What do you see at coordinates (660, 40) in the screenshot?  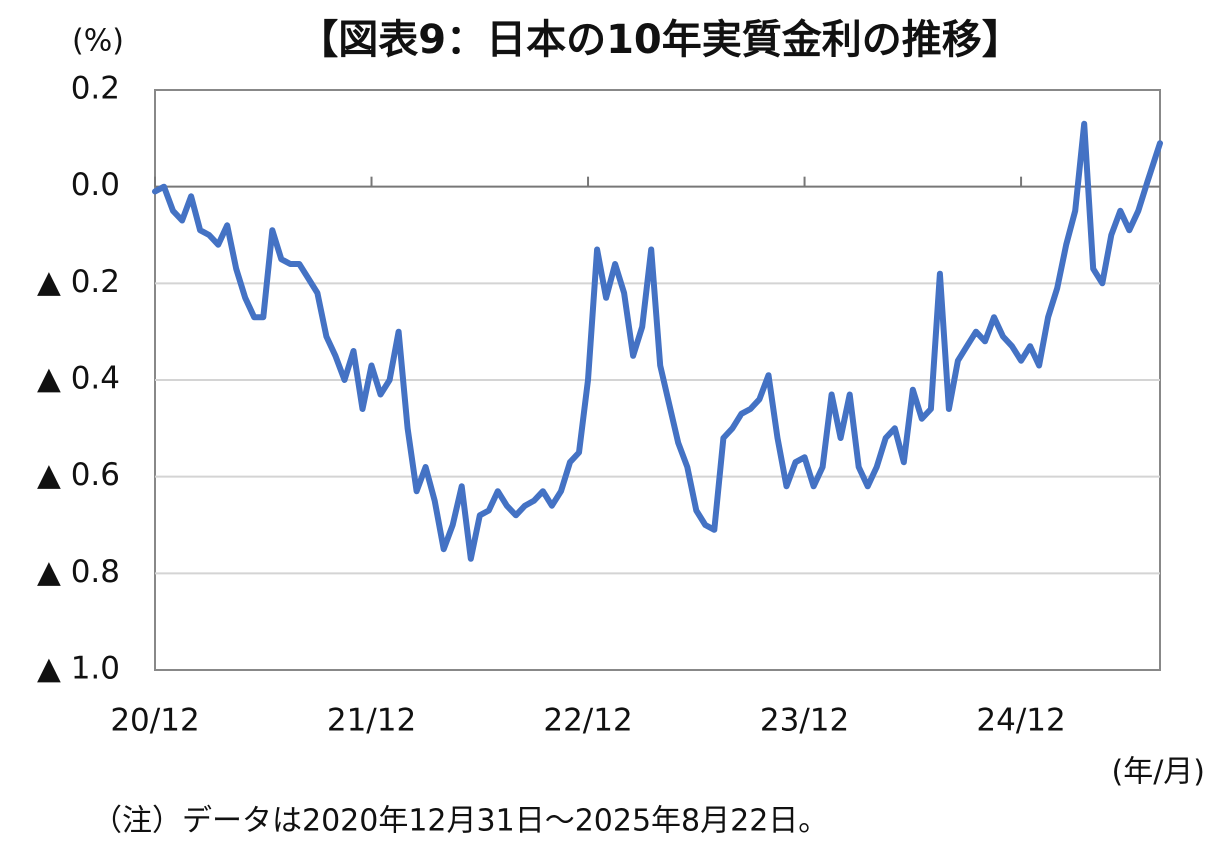 I see `chart-title: 【図表9：日本の10年実質金利の推移】` at bounding box center [660, 40].